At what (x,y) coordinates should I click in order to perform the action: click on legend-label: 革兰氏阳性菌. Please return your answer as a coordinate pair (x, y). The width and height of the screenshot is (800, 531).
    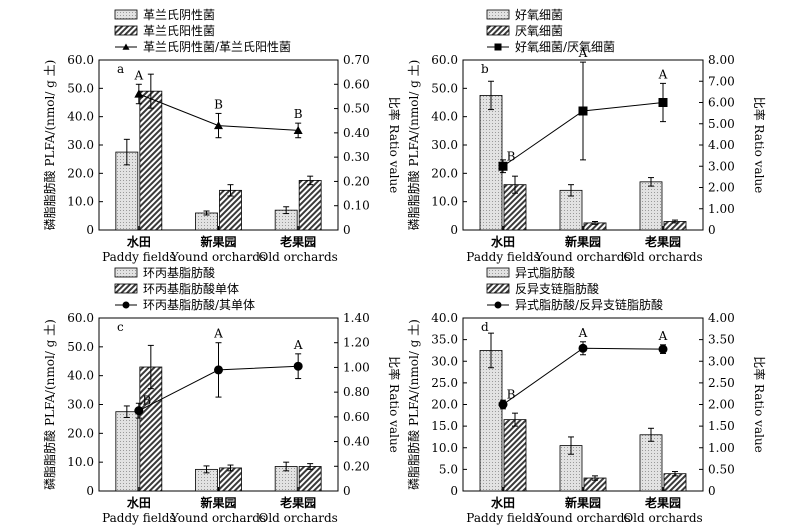
    Looking at the image, I should click on (179, 31).